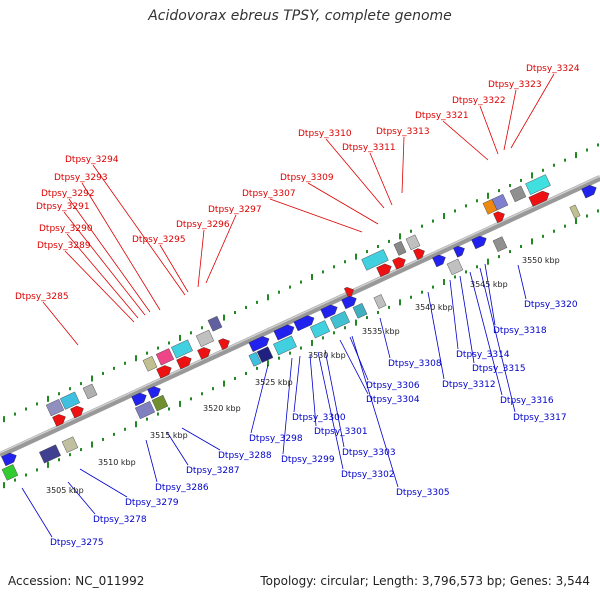 The width and height of the screenshot is (600, 600). What do you see at coordinates (235, 210) in the screenshot?
I see `forward-gene-label: Dtpsy_3297` at bounding box center [235, 210].